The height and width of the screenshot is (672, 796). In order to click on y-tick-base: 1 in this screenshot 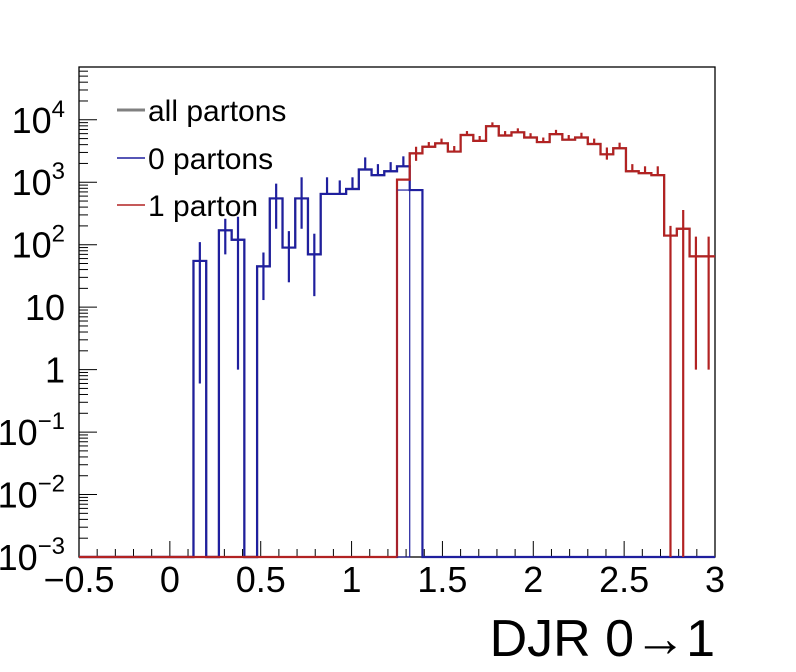, I will do `click(55, 370)`.